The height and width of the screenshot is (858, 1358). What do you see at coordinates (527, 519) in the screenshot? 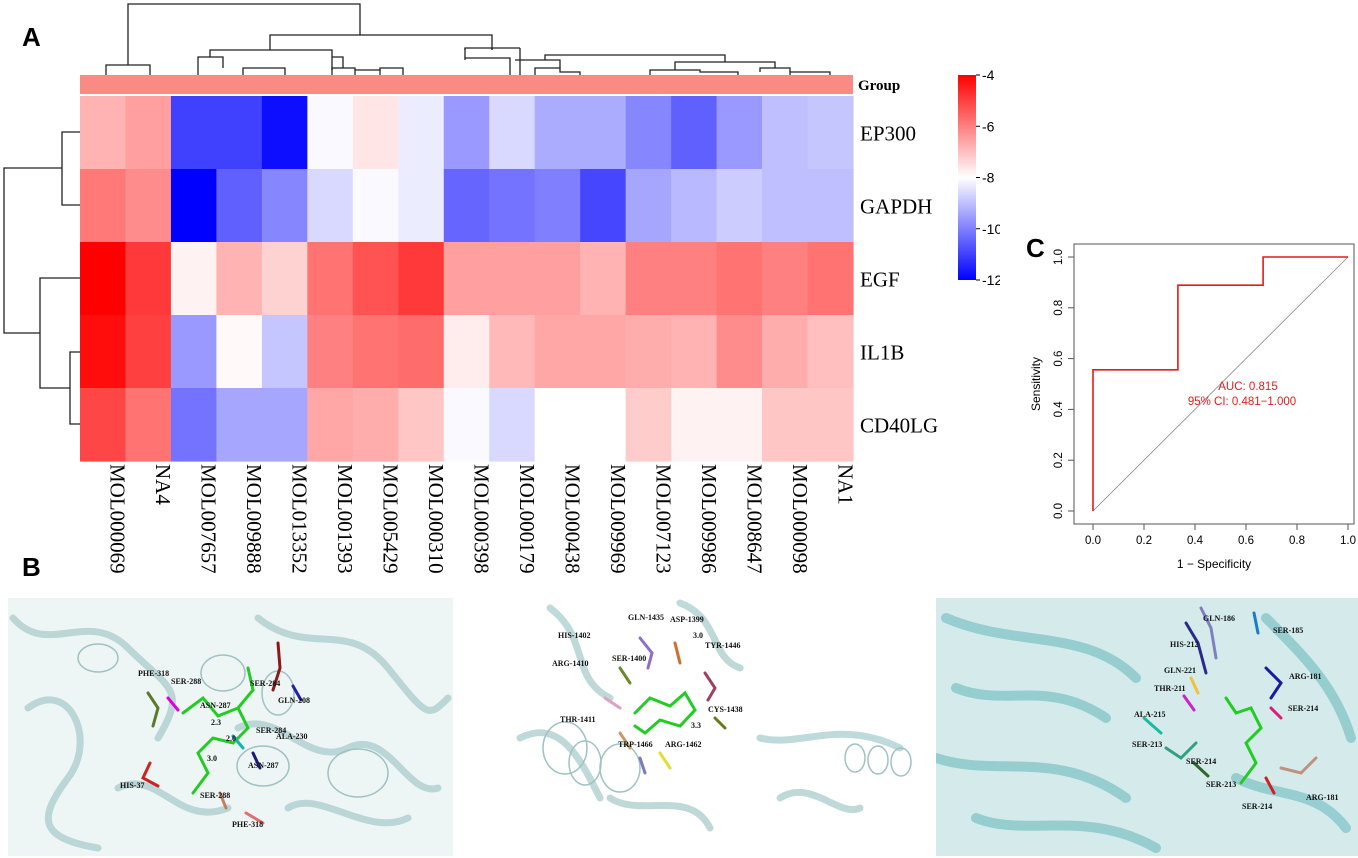
I see `heatmap-column-label: MOL000179` at bounding box center [527, 519].